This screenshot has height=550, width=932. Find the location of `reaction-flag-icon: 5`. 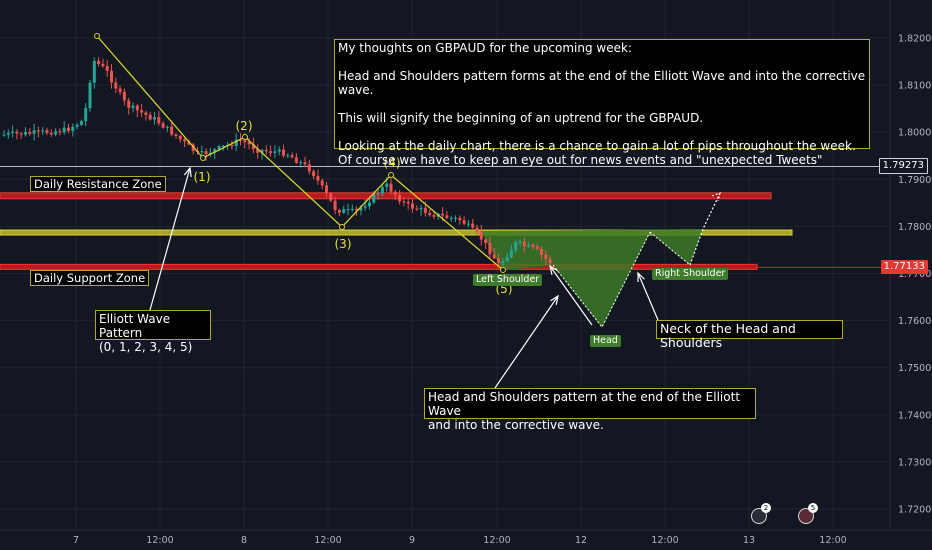

reaction-flag-icon: 5 is located at coordinates (808, 513).